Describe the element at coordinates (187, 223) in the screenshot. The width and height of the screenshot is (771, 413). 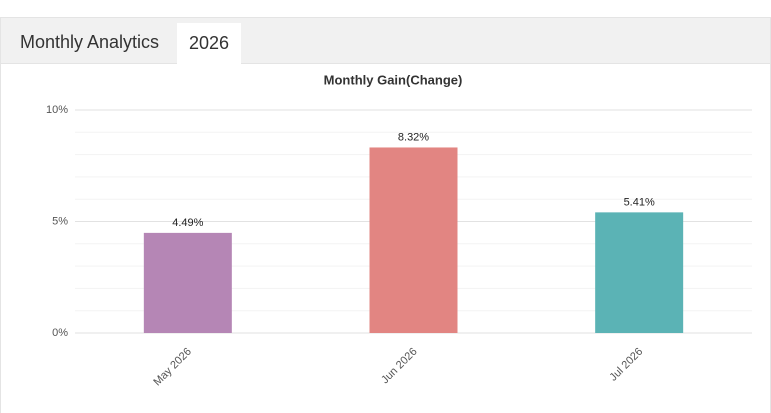
I see `value-label: 4.49%` at that location.